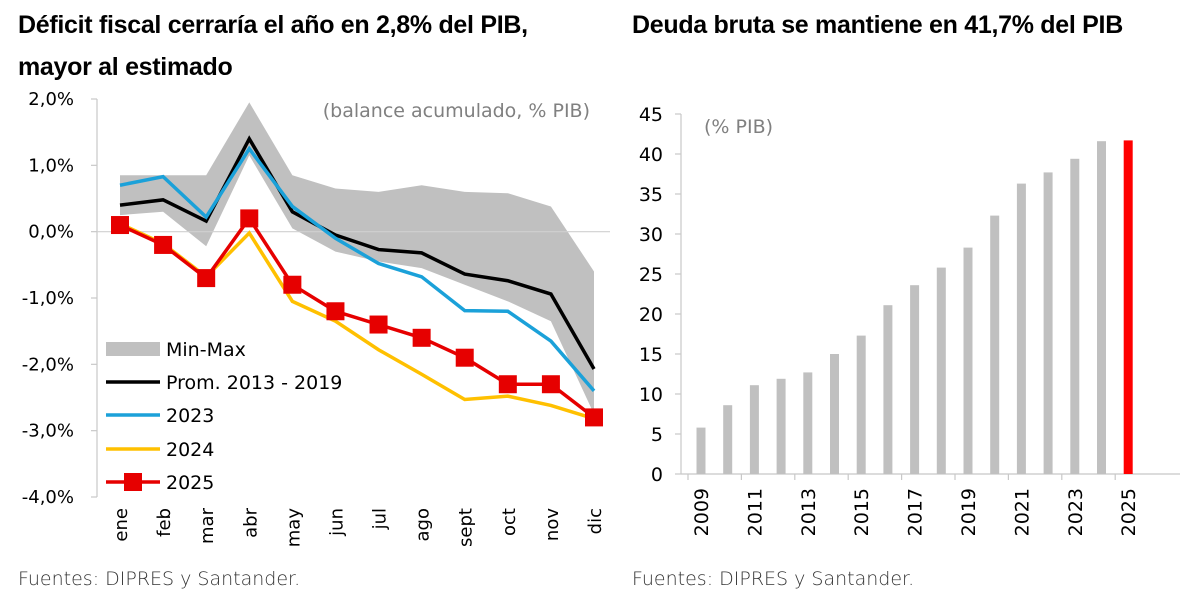  What do you see at coordinates (1048, 323) in the screenshot?
I see `bar-2022` at bounding box center [1048, 323].